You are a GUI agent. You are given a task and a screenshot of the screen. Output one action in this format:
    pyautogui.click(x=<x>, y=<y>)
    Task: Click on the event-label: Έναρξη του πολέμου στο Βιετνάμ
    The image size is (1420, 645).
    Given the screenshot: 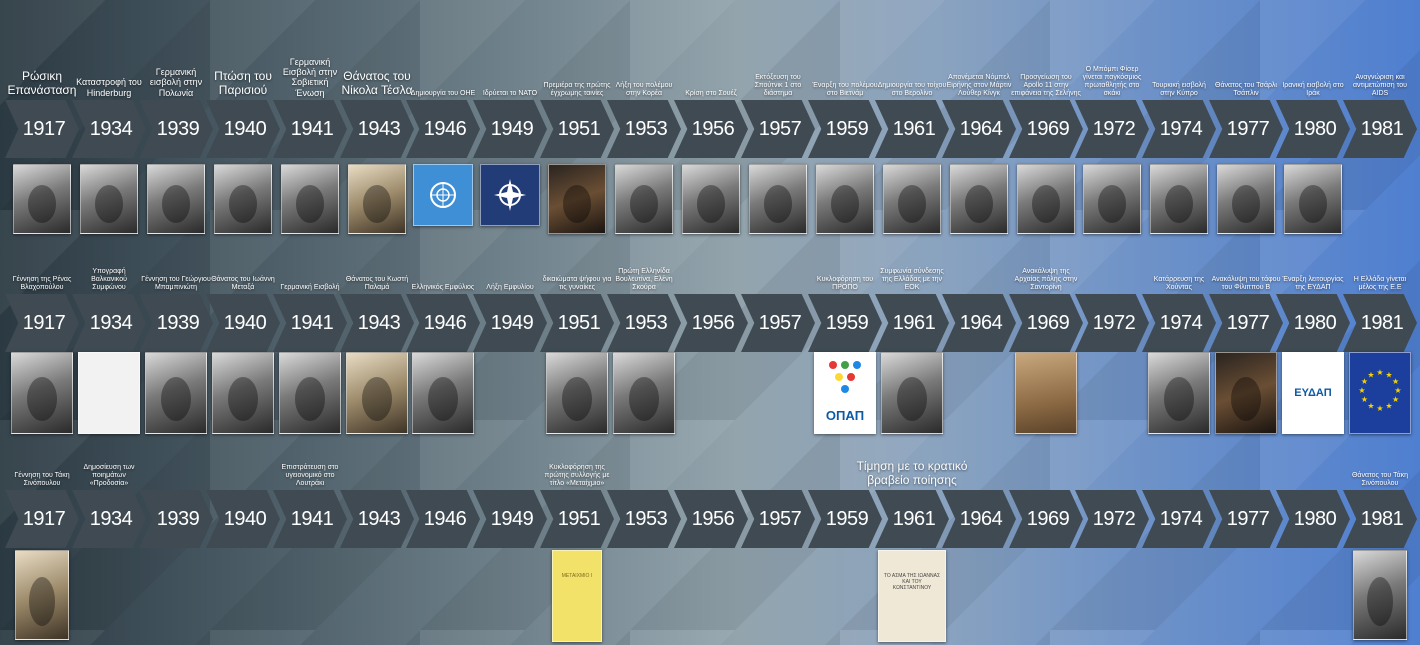 What is the action you would take?
    pyautogui.click(x=845, y=89)
    